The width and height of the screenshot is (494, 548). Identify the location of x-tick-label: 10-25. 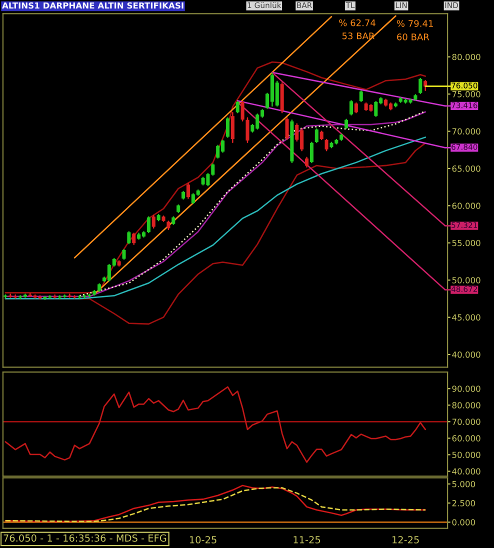
(203, 540).